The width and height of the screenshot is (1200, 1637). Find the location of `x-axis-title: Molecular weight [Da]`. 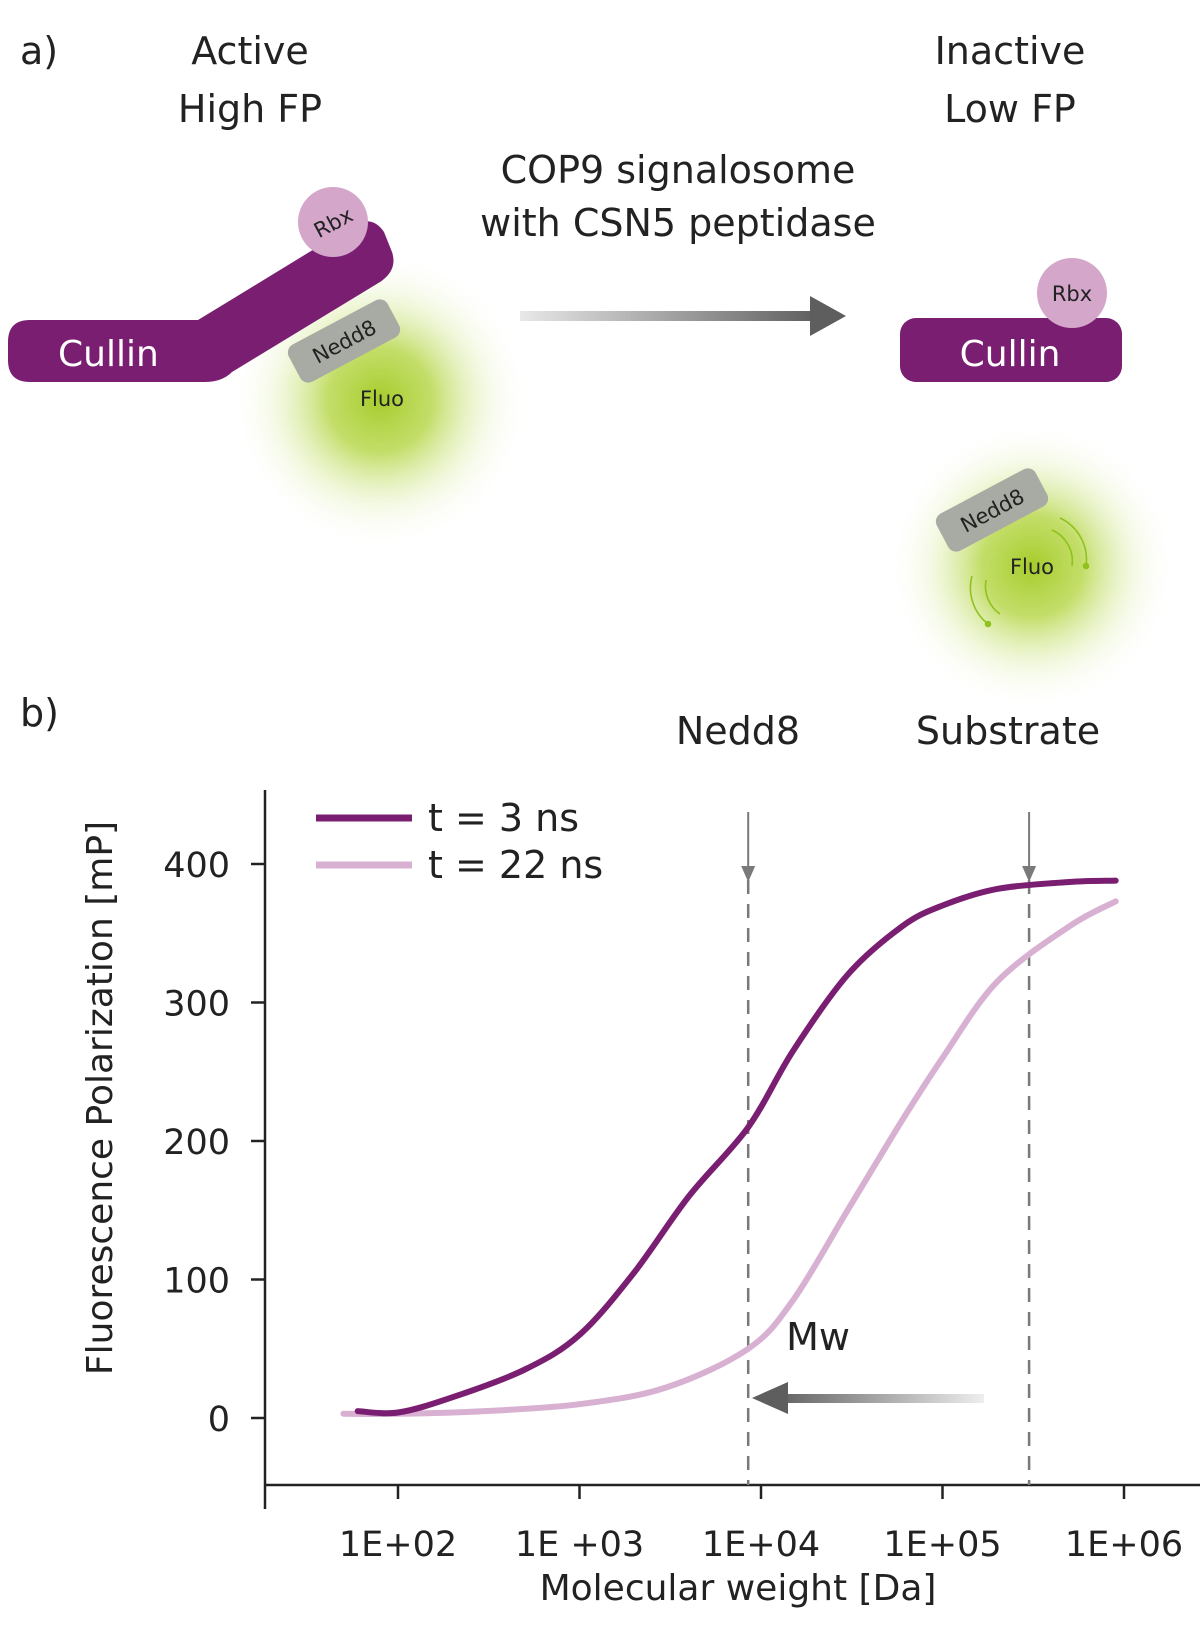

x-axis-title: Molecular weight [Da] is located at coordinates (738, 1588).